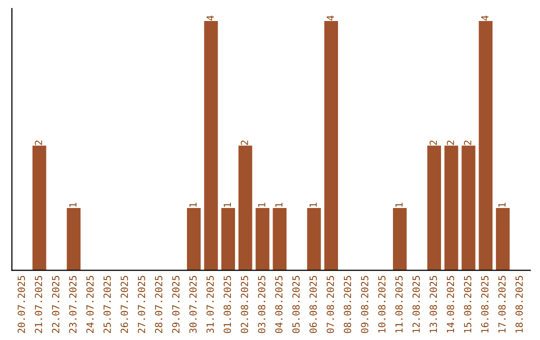 Image resolution: width=540 pixels, height=340 pixels. Describe the element at coordinates (416, 304) in the screenshot. I see `x-tick-label: 12.08.2025` at that location.